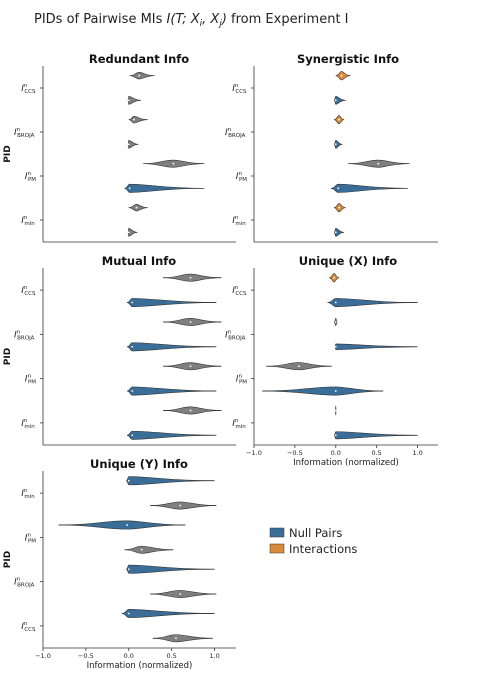 The image size is (489, 675). Describe the element at coordinates (139, 59) in the screenshot. I see `panel-title: Redundant Info` at that location.